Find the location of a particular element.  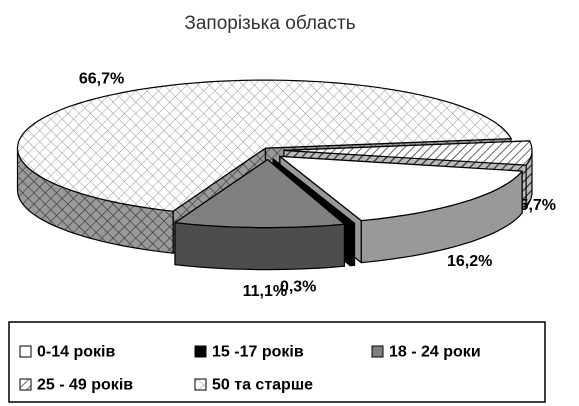

legend-label: 25 - 49 років is located at coordinates (85, 385).